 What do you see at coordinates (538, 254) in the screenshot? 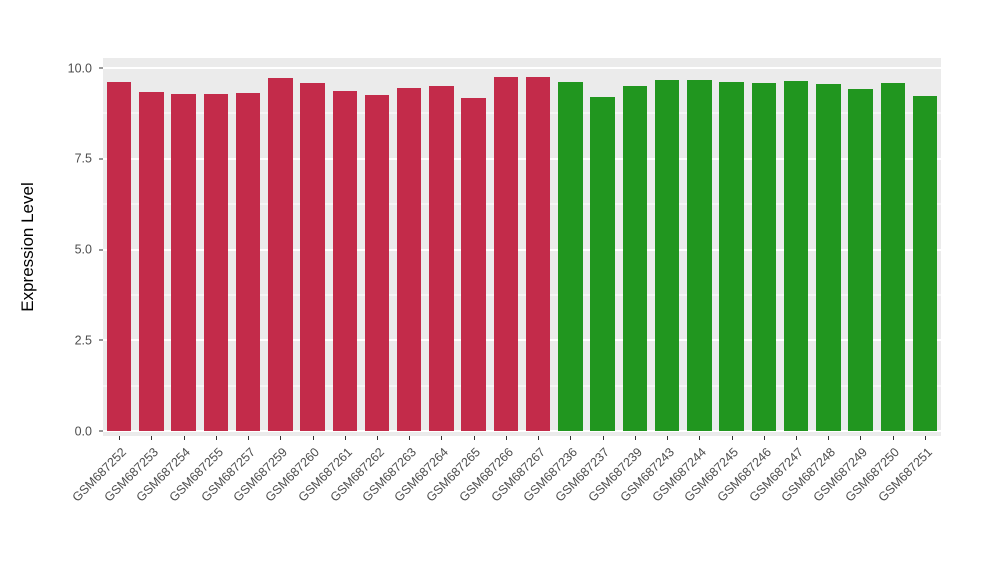
I see `bar-GSM687267` at bounding box center [538, 254].